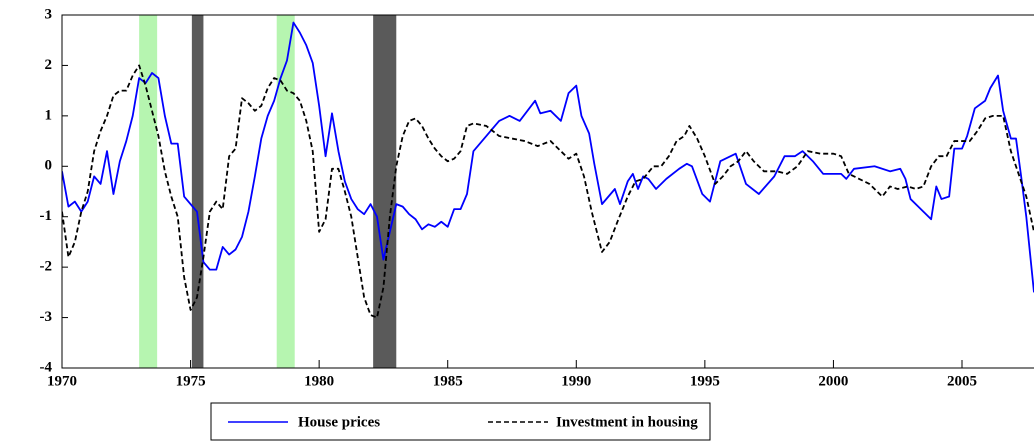 Image resolution: width=1034 pixels, height=445 pixels. I want to click on x-tick-label: 1995, so click(705, 381).